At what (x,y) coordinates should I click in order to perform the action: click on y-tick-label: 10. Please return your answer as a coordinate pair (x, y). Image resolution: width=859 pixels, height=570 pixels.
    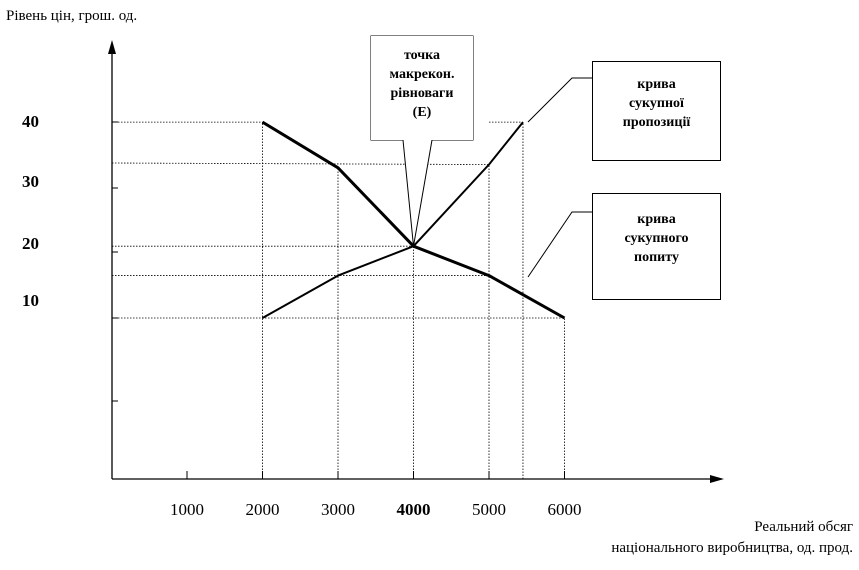
    Looking at the image, I should click on (30, 300).